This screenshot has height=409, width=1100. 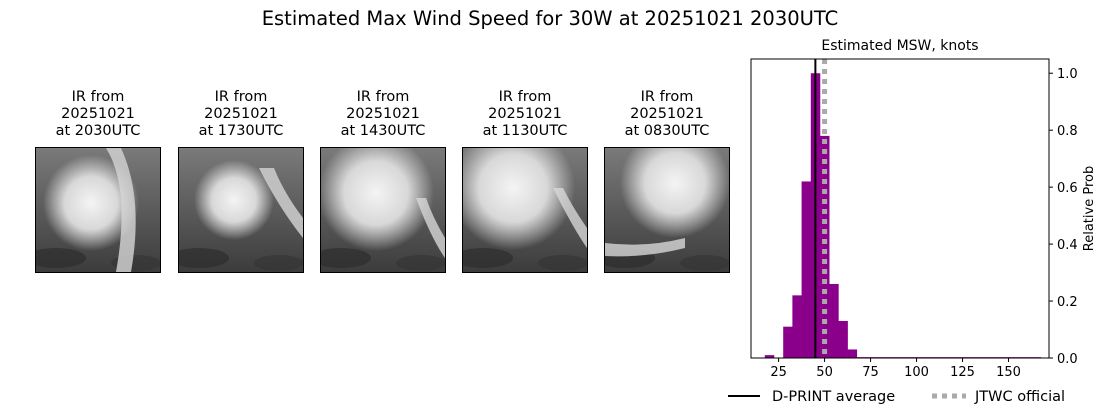 I want to click on chart-title: Estimated MSW, knots, so click(x=899, y=46).